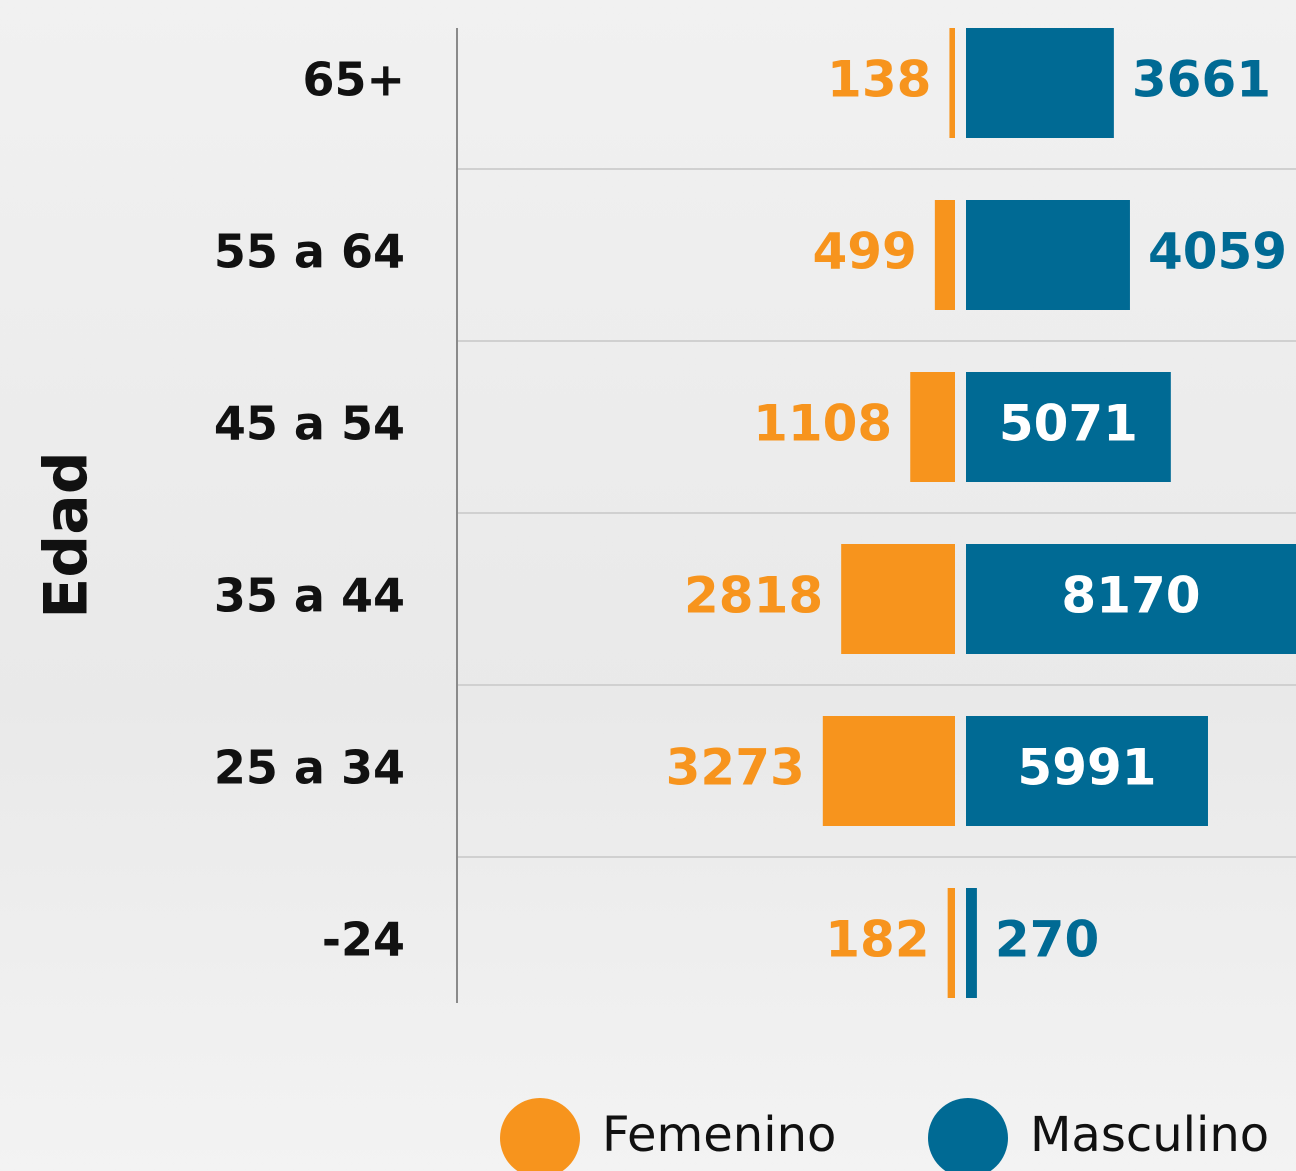 The width and height of the screenshot is (1296, 1171). Describe the element at coordinates (309, 596) in the screenshot. I see `category-label: 35 a 44` at that location.